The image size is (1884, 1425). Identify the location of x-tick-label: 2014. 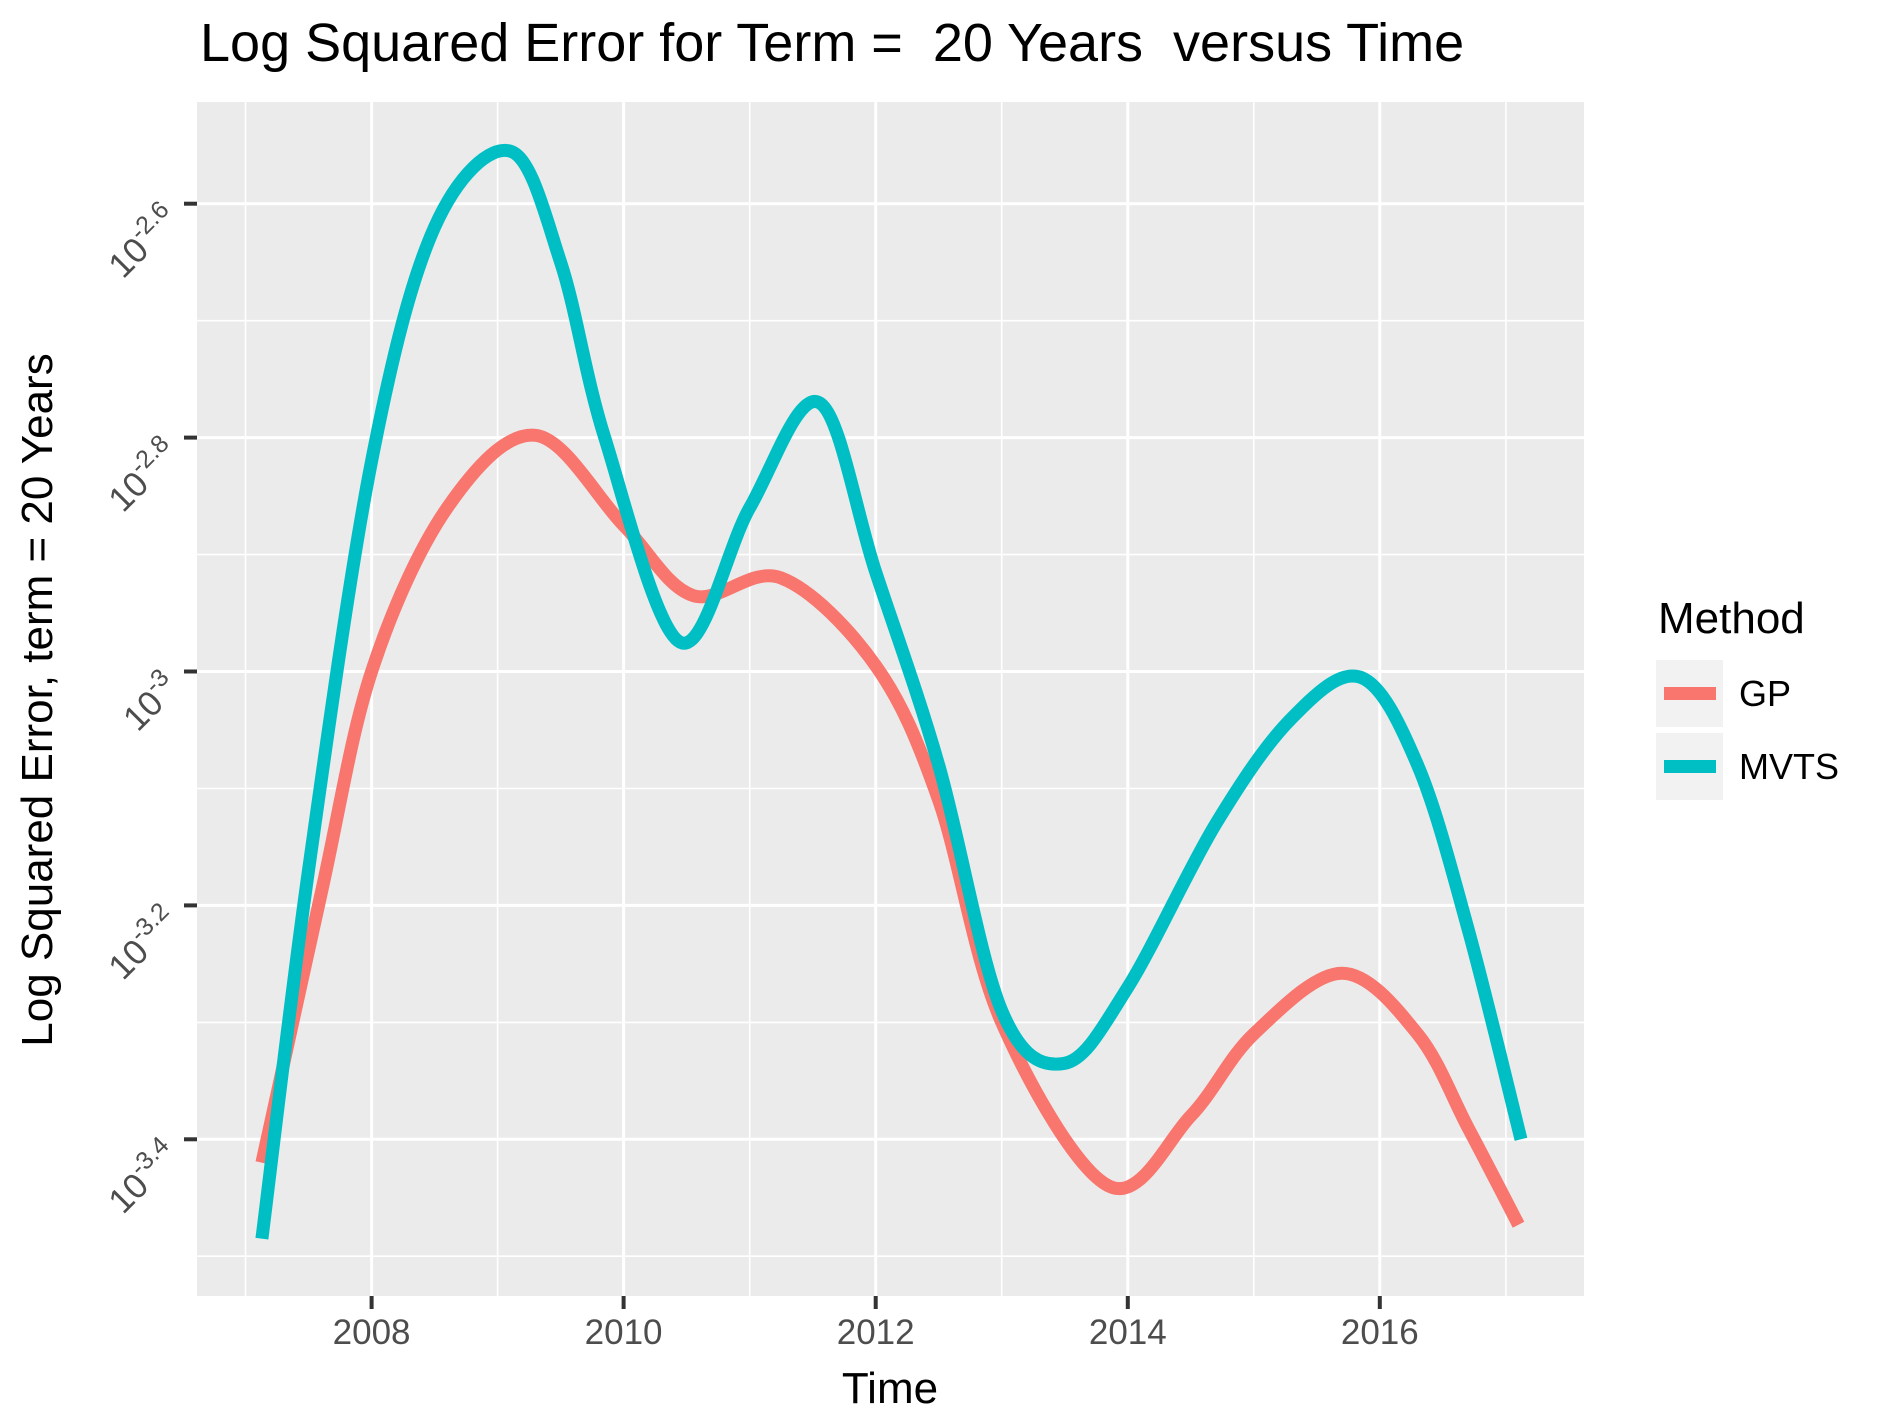
(1128, 1332).